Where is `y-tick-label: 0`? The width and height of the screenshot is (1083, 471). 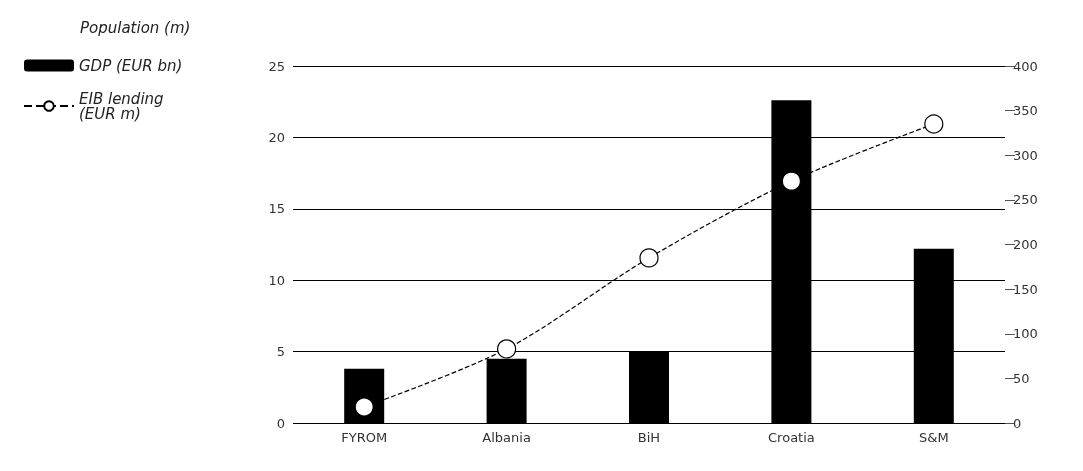
y-tick-label: 0 is located at coordinates (280, 423).